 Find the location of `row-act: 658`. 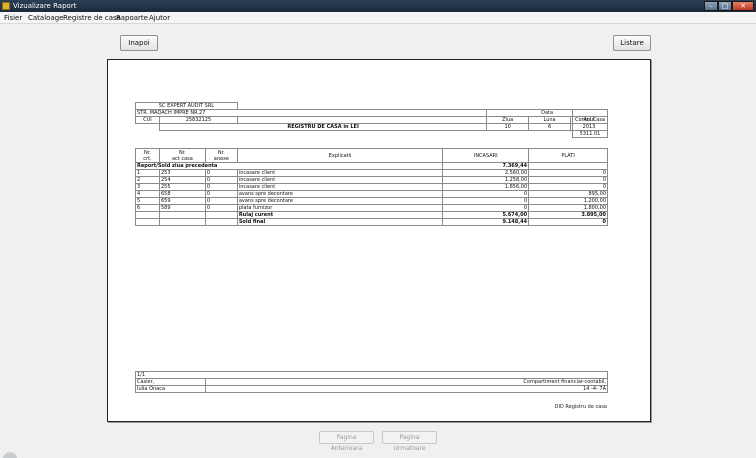

row-act: 658 is located at coordinates (182, 194).